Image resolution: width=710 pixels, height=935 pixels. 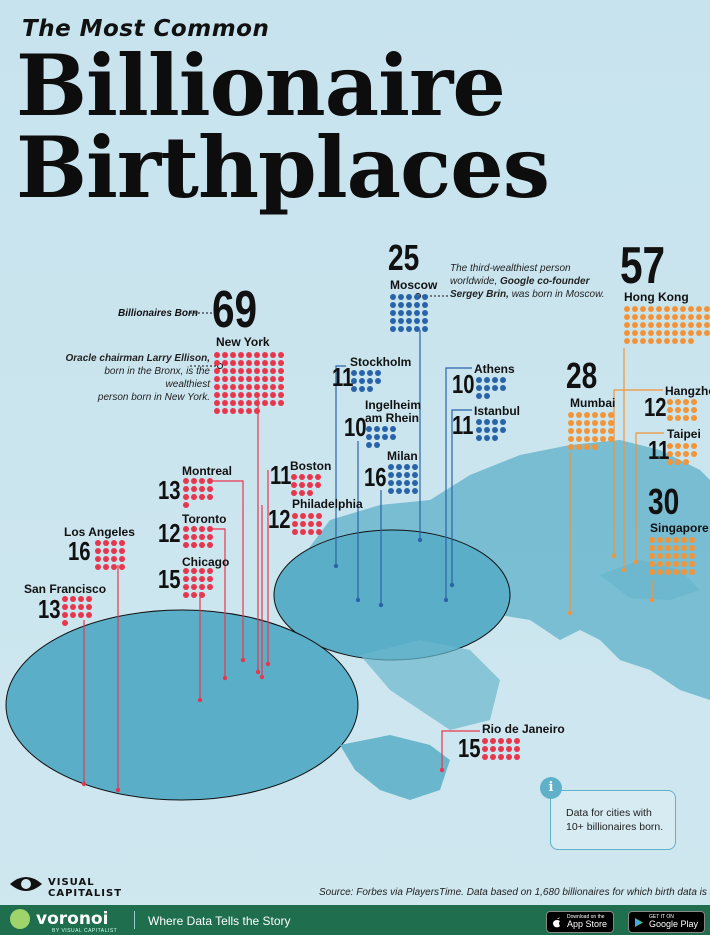 What do you see at coordinates (169, 533) in the screenshot?
I see `city-count-toronto: 12` at bounding box center [169, 533].